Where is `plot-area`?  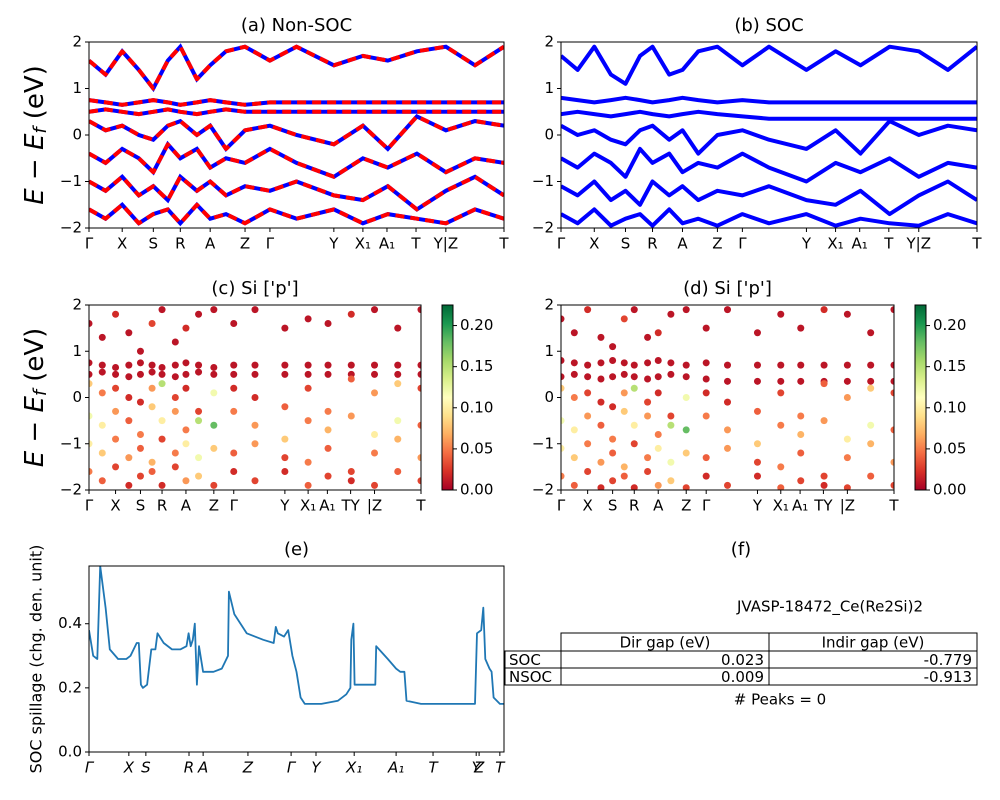 plot-area is located at coordinates (255, 397).